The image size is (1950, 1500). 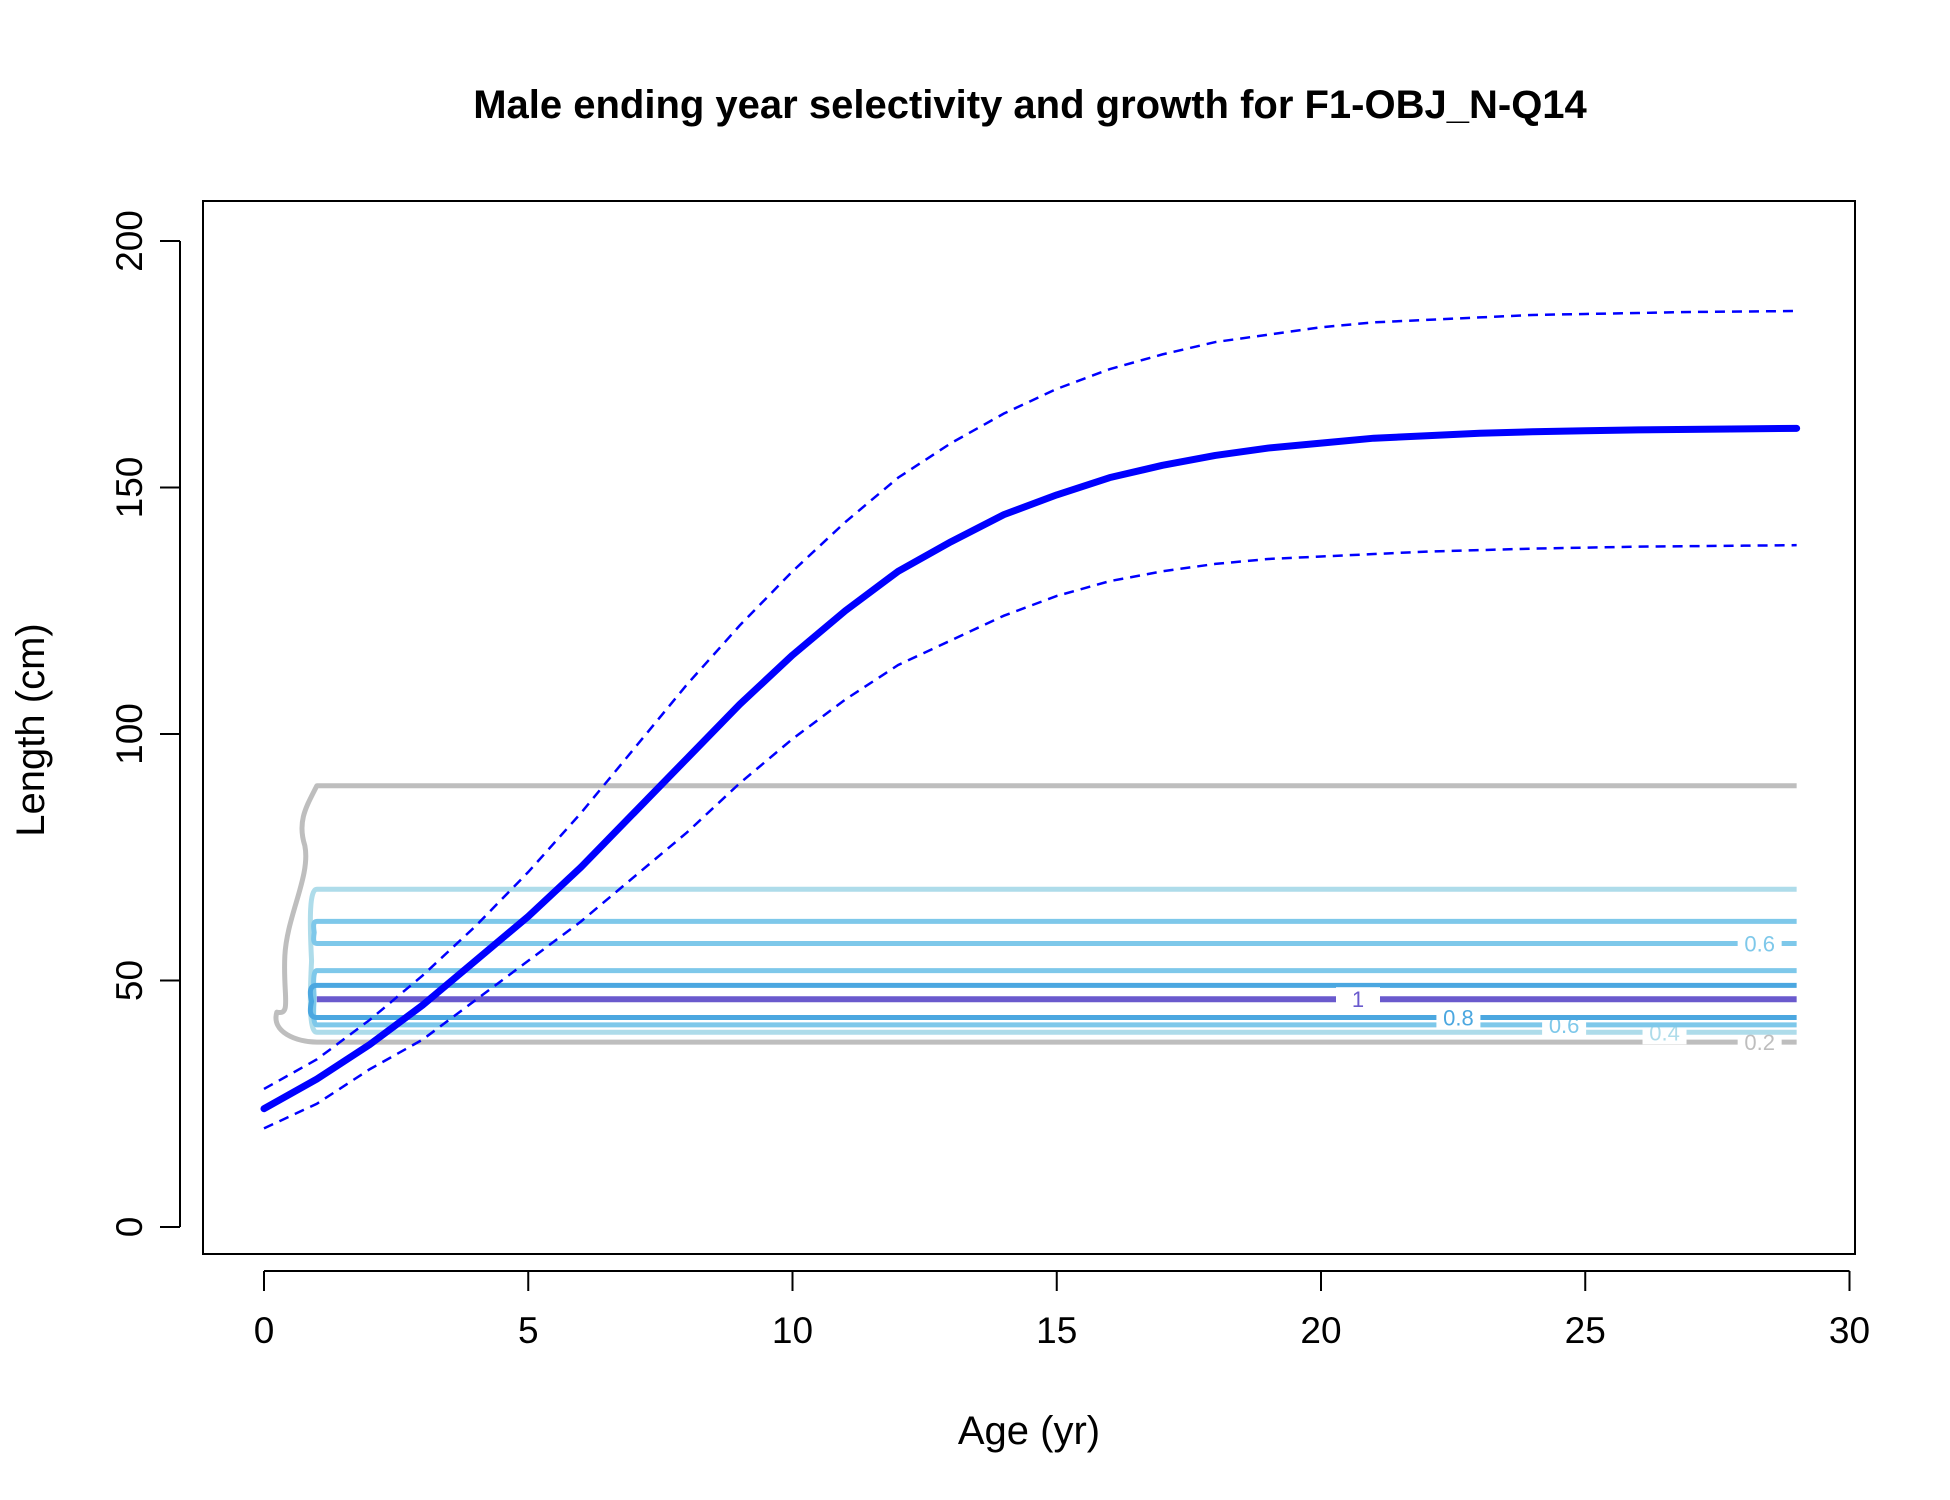 I want to click on x-tick-label: 10, so click(x=792, y=1330).